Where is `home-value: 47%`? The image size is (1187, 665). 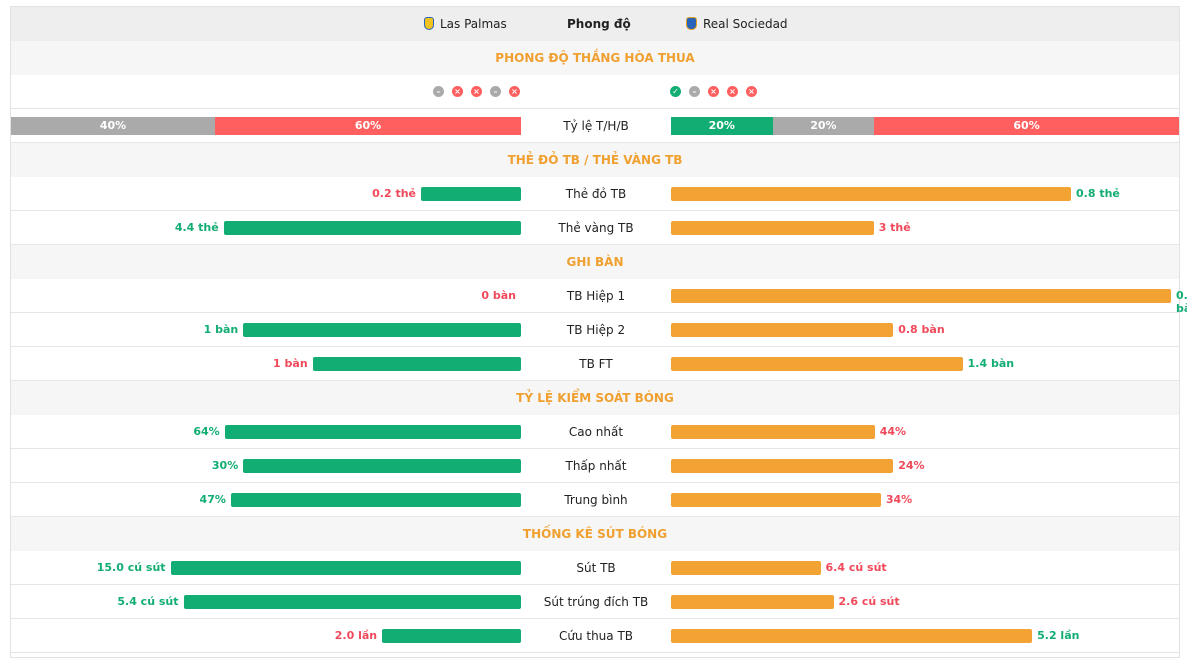
home-value: 47% is located at coordinates (212, 499).